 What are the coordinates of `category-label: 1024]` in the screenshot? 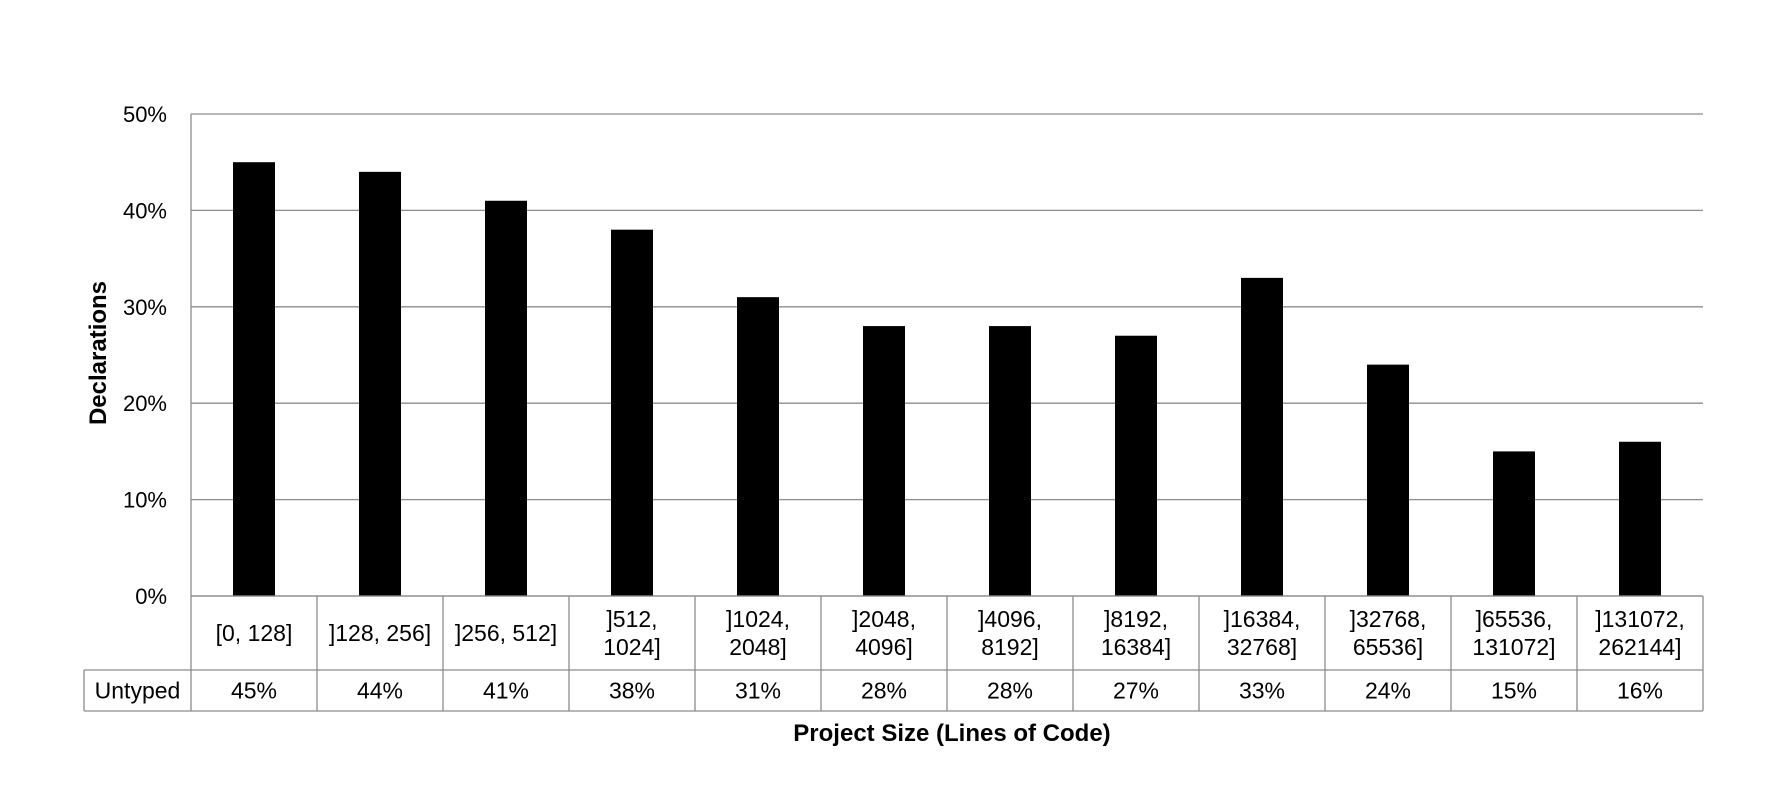 It's located at (632, 647).